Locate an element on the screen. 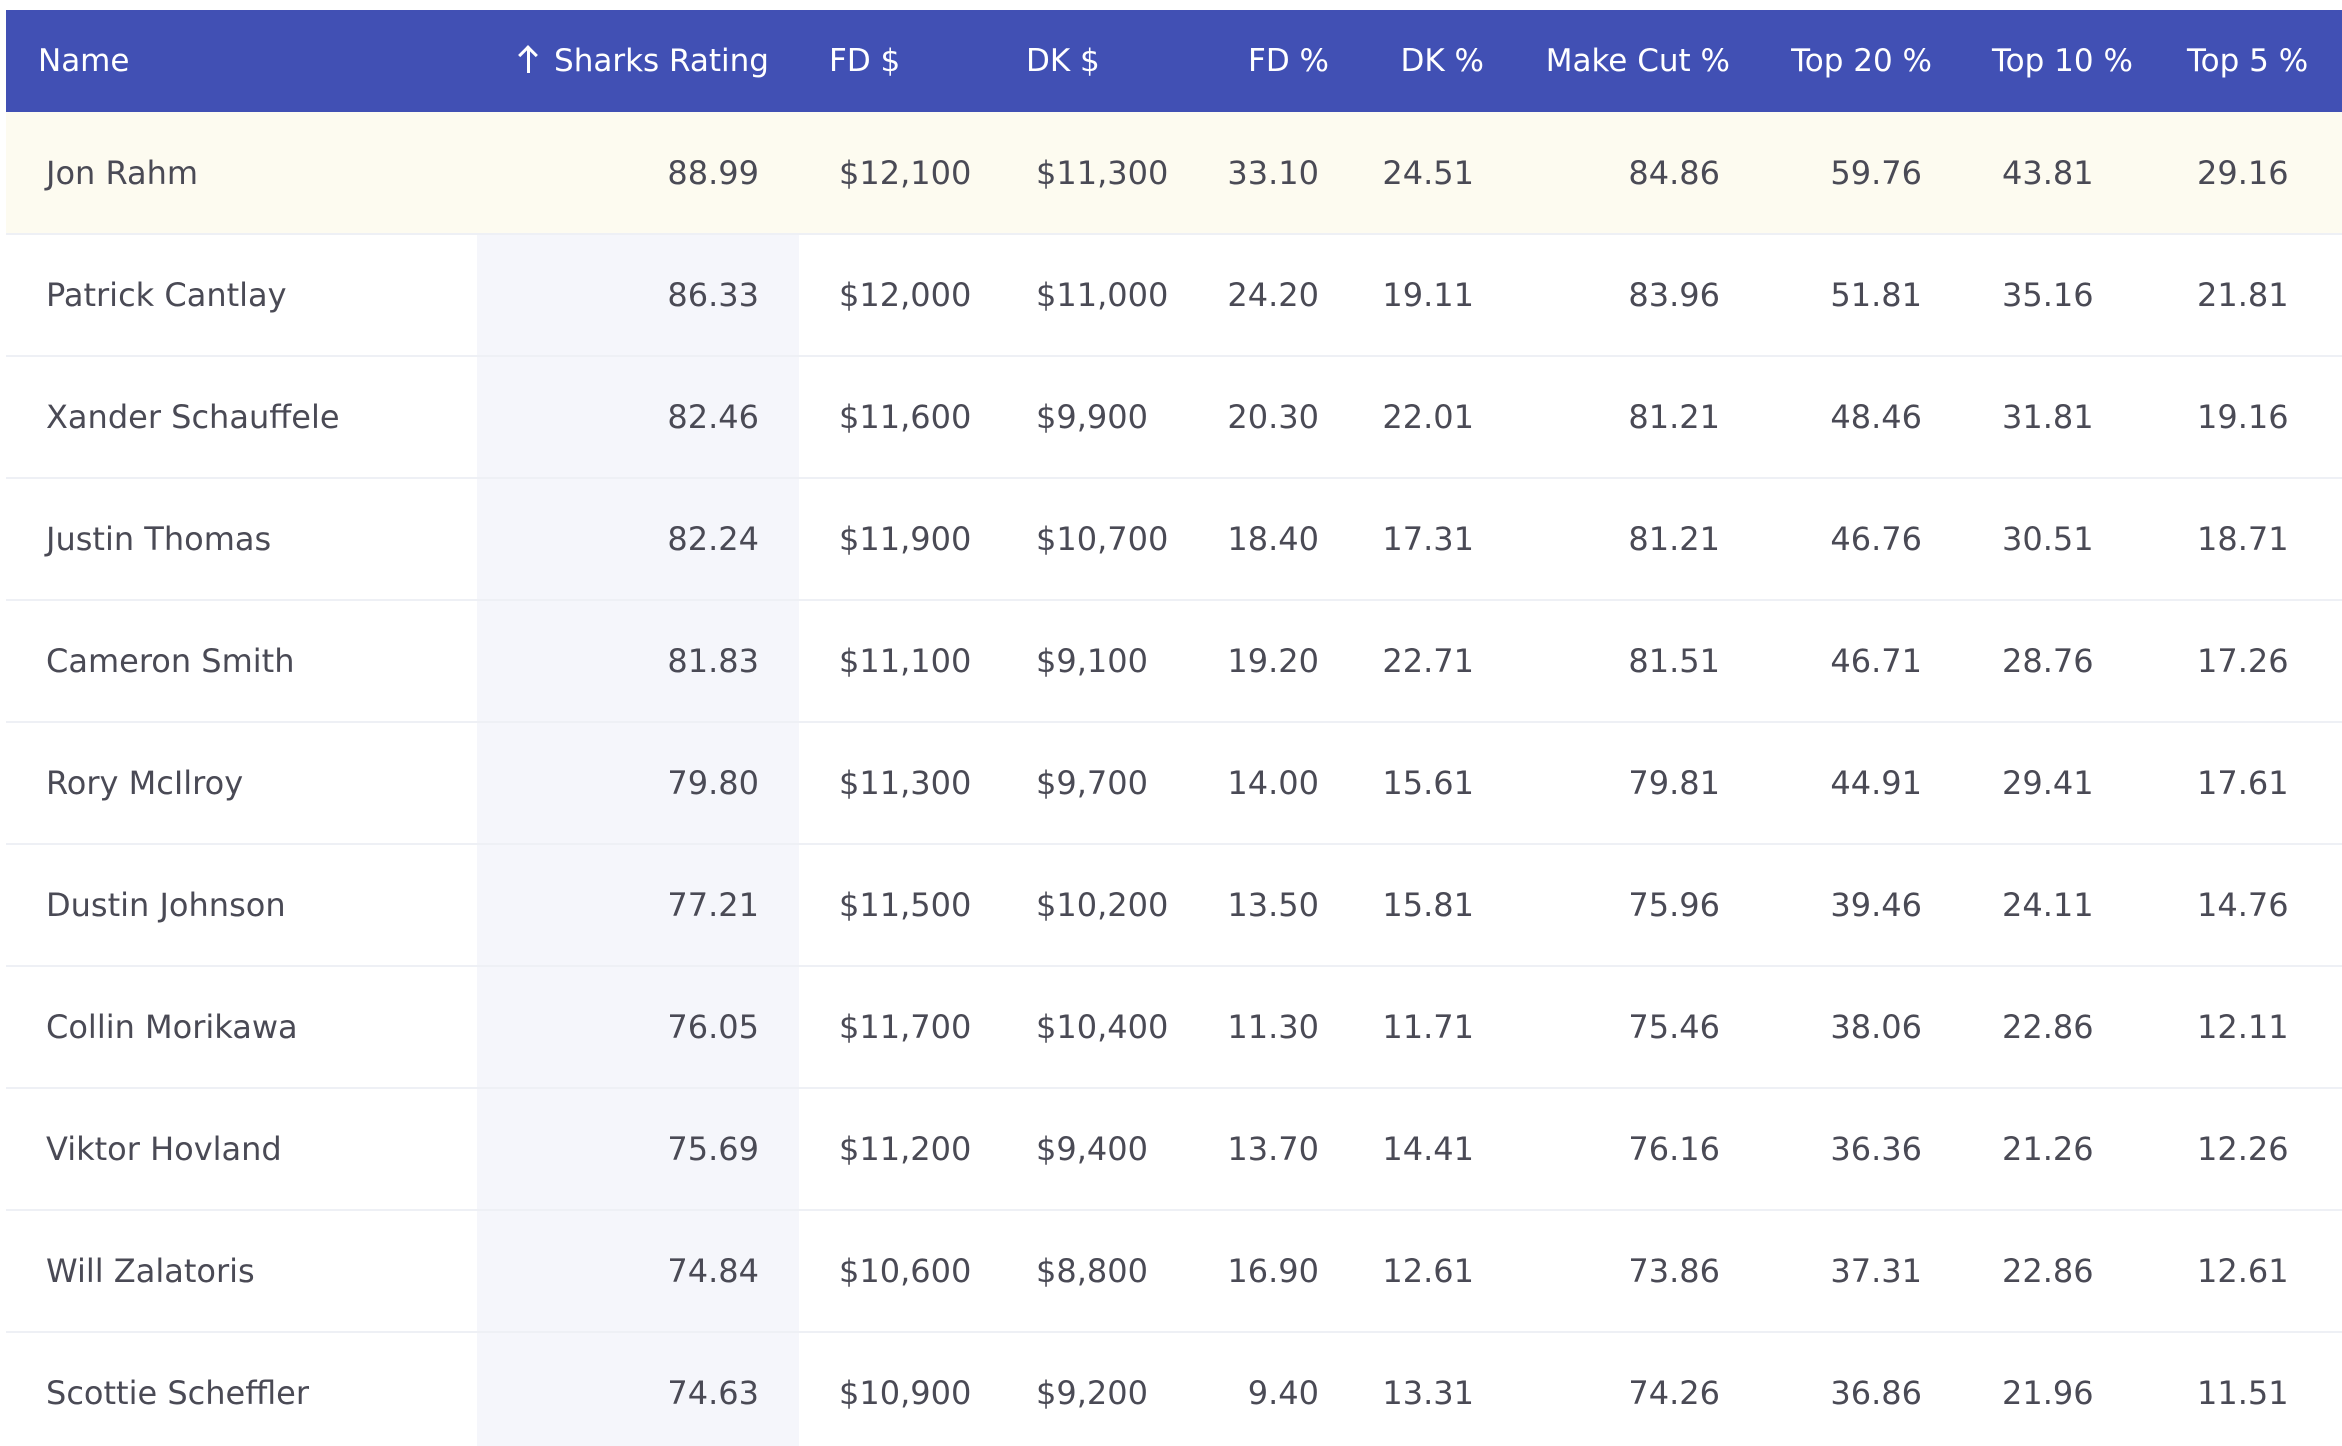  cell-sharks-rating: 74.63 is located at coordinates (638, 1389).